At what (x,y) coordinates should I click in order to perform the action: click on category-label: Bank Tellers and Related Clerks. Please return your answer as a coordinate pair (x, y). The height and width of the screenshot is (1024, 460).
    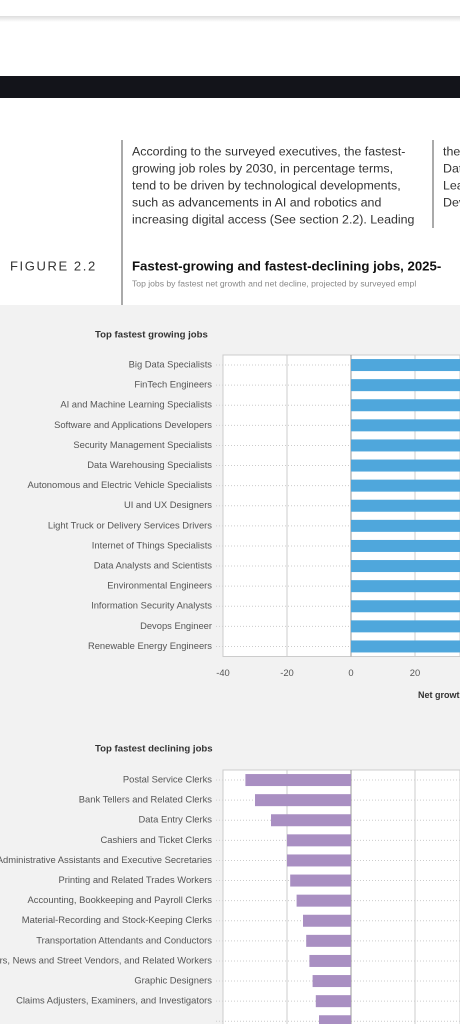
    Looking at the image, I should click on (146, 799).